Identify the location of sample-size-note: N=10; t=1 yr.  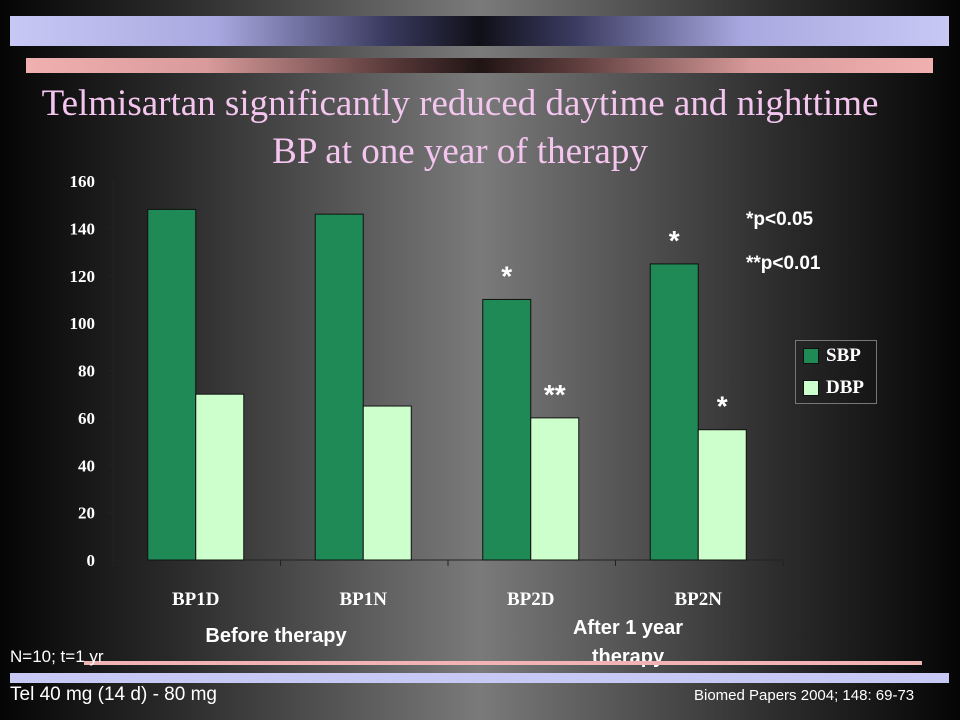
(57, 656).